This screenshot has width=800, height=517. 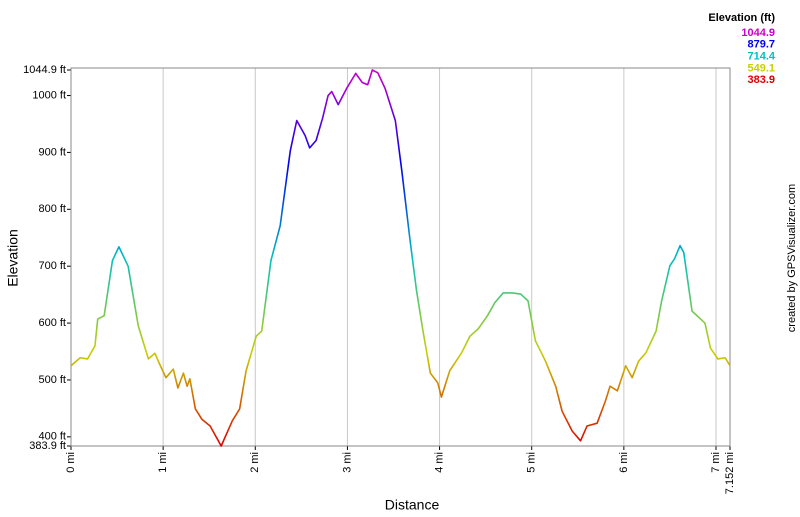 What do you see at coordinates (761, 68) in the screenshot?
I see `legend-value: 549.1` at bounding box center [761, 68].